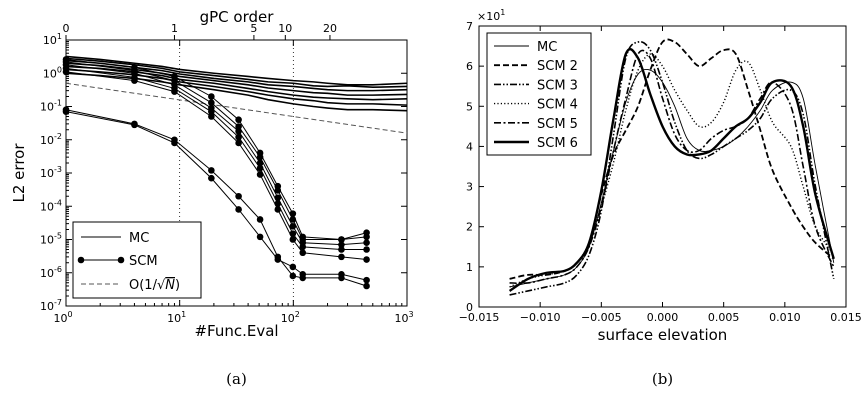 The width and height of the screenshot is (868, 394). I want to click on top-tick-label: 1, so click(174, 28).